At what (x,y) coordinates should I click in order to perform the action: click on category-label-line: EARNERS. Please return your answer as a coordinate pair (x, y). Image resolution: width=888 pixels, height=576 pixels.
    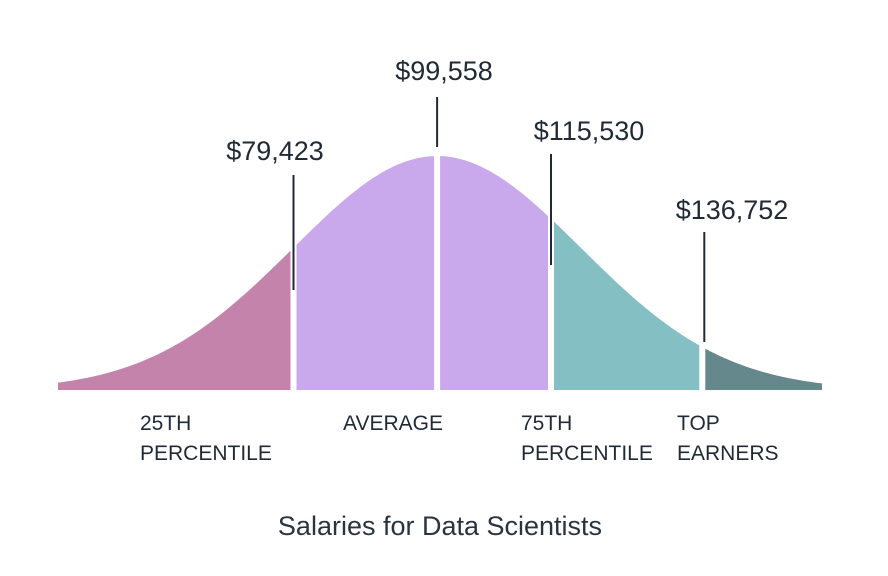
    Looking at the image, I should click on (728, 453).